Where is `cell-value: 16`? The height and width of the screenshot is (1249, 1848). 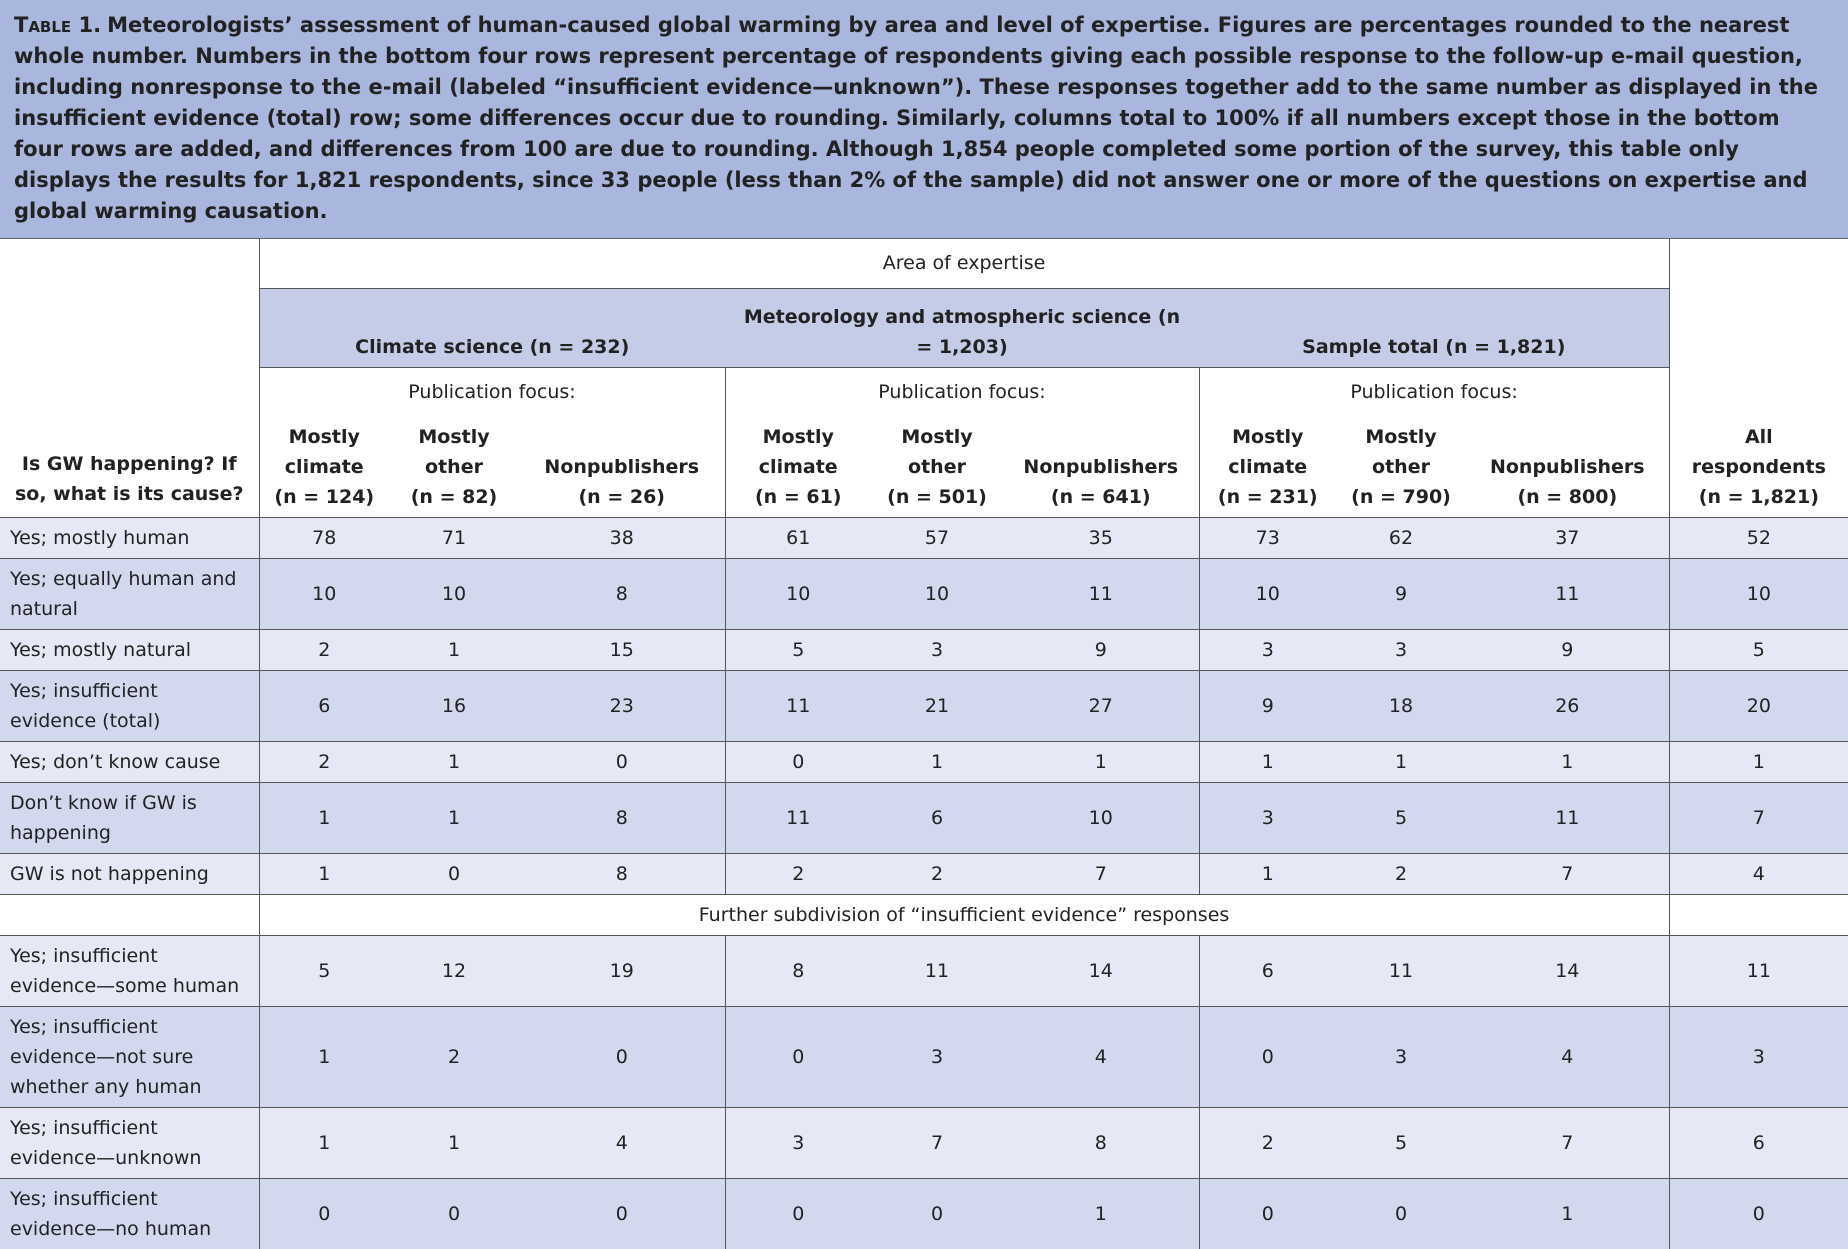 cell-value: 16 is located at coordinates (454, 706).